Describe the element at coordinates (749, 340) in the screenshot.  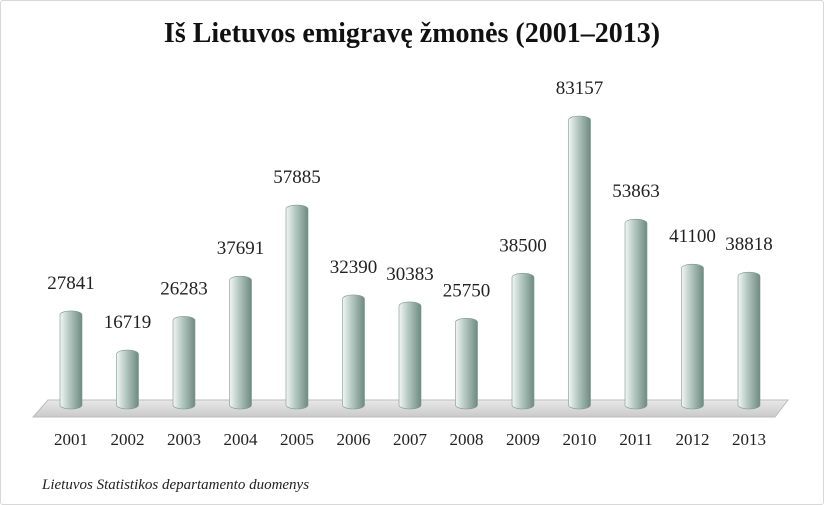
I see `bar-2013` at that location.